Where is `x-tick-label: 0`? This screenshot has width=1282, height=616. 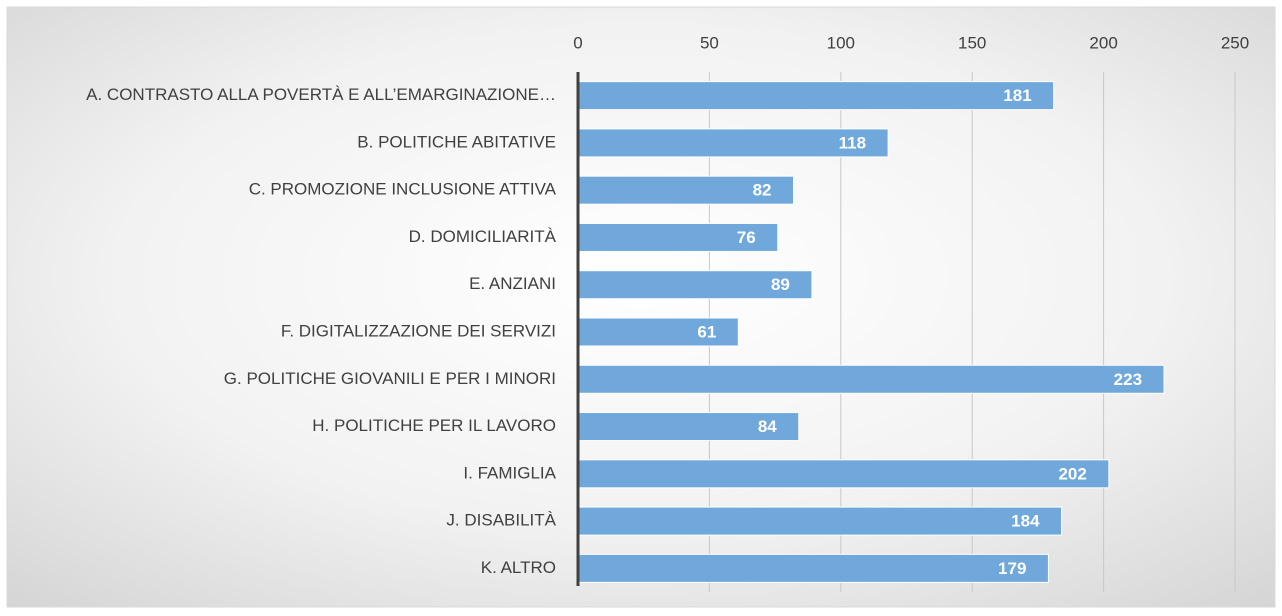 x-tick-label: 0 is located at coordinates (577, 42).